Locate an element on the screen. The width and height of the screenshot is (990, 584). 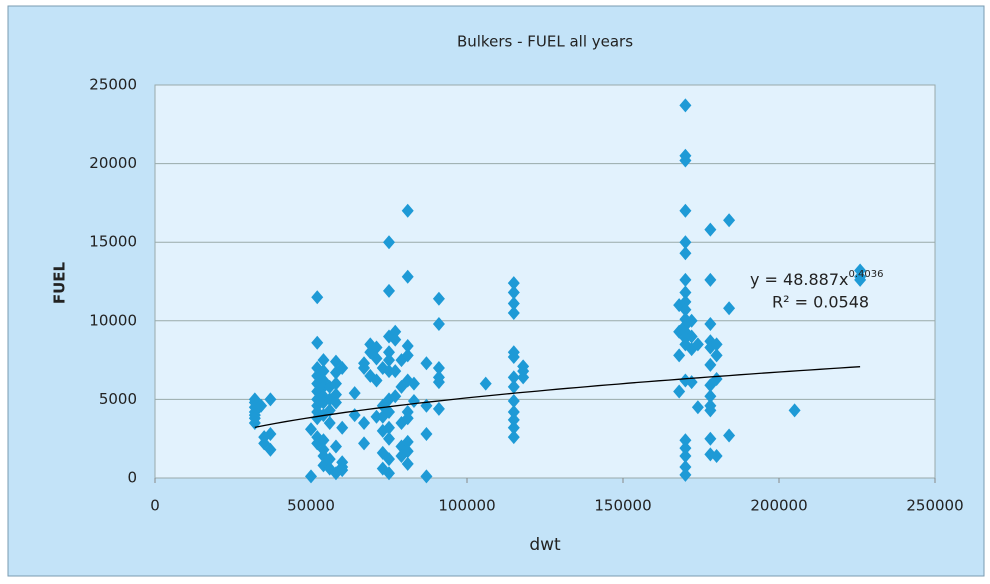
x-tick-label: 200000 is located at coordinates (778, 506).